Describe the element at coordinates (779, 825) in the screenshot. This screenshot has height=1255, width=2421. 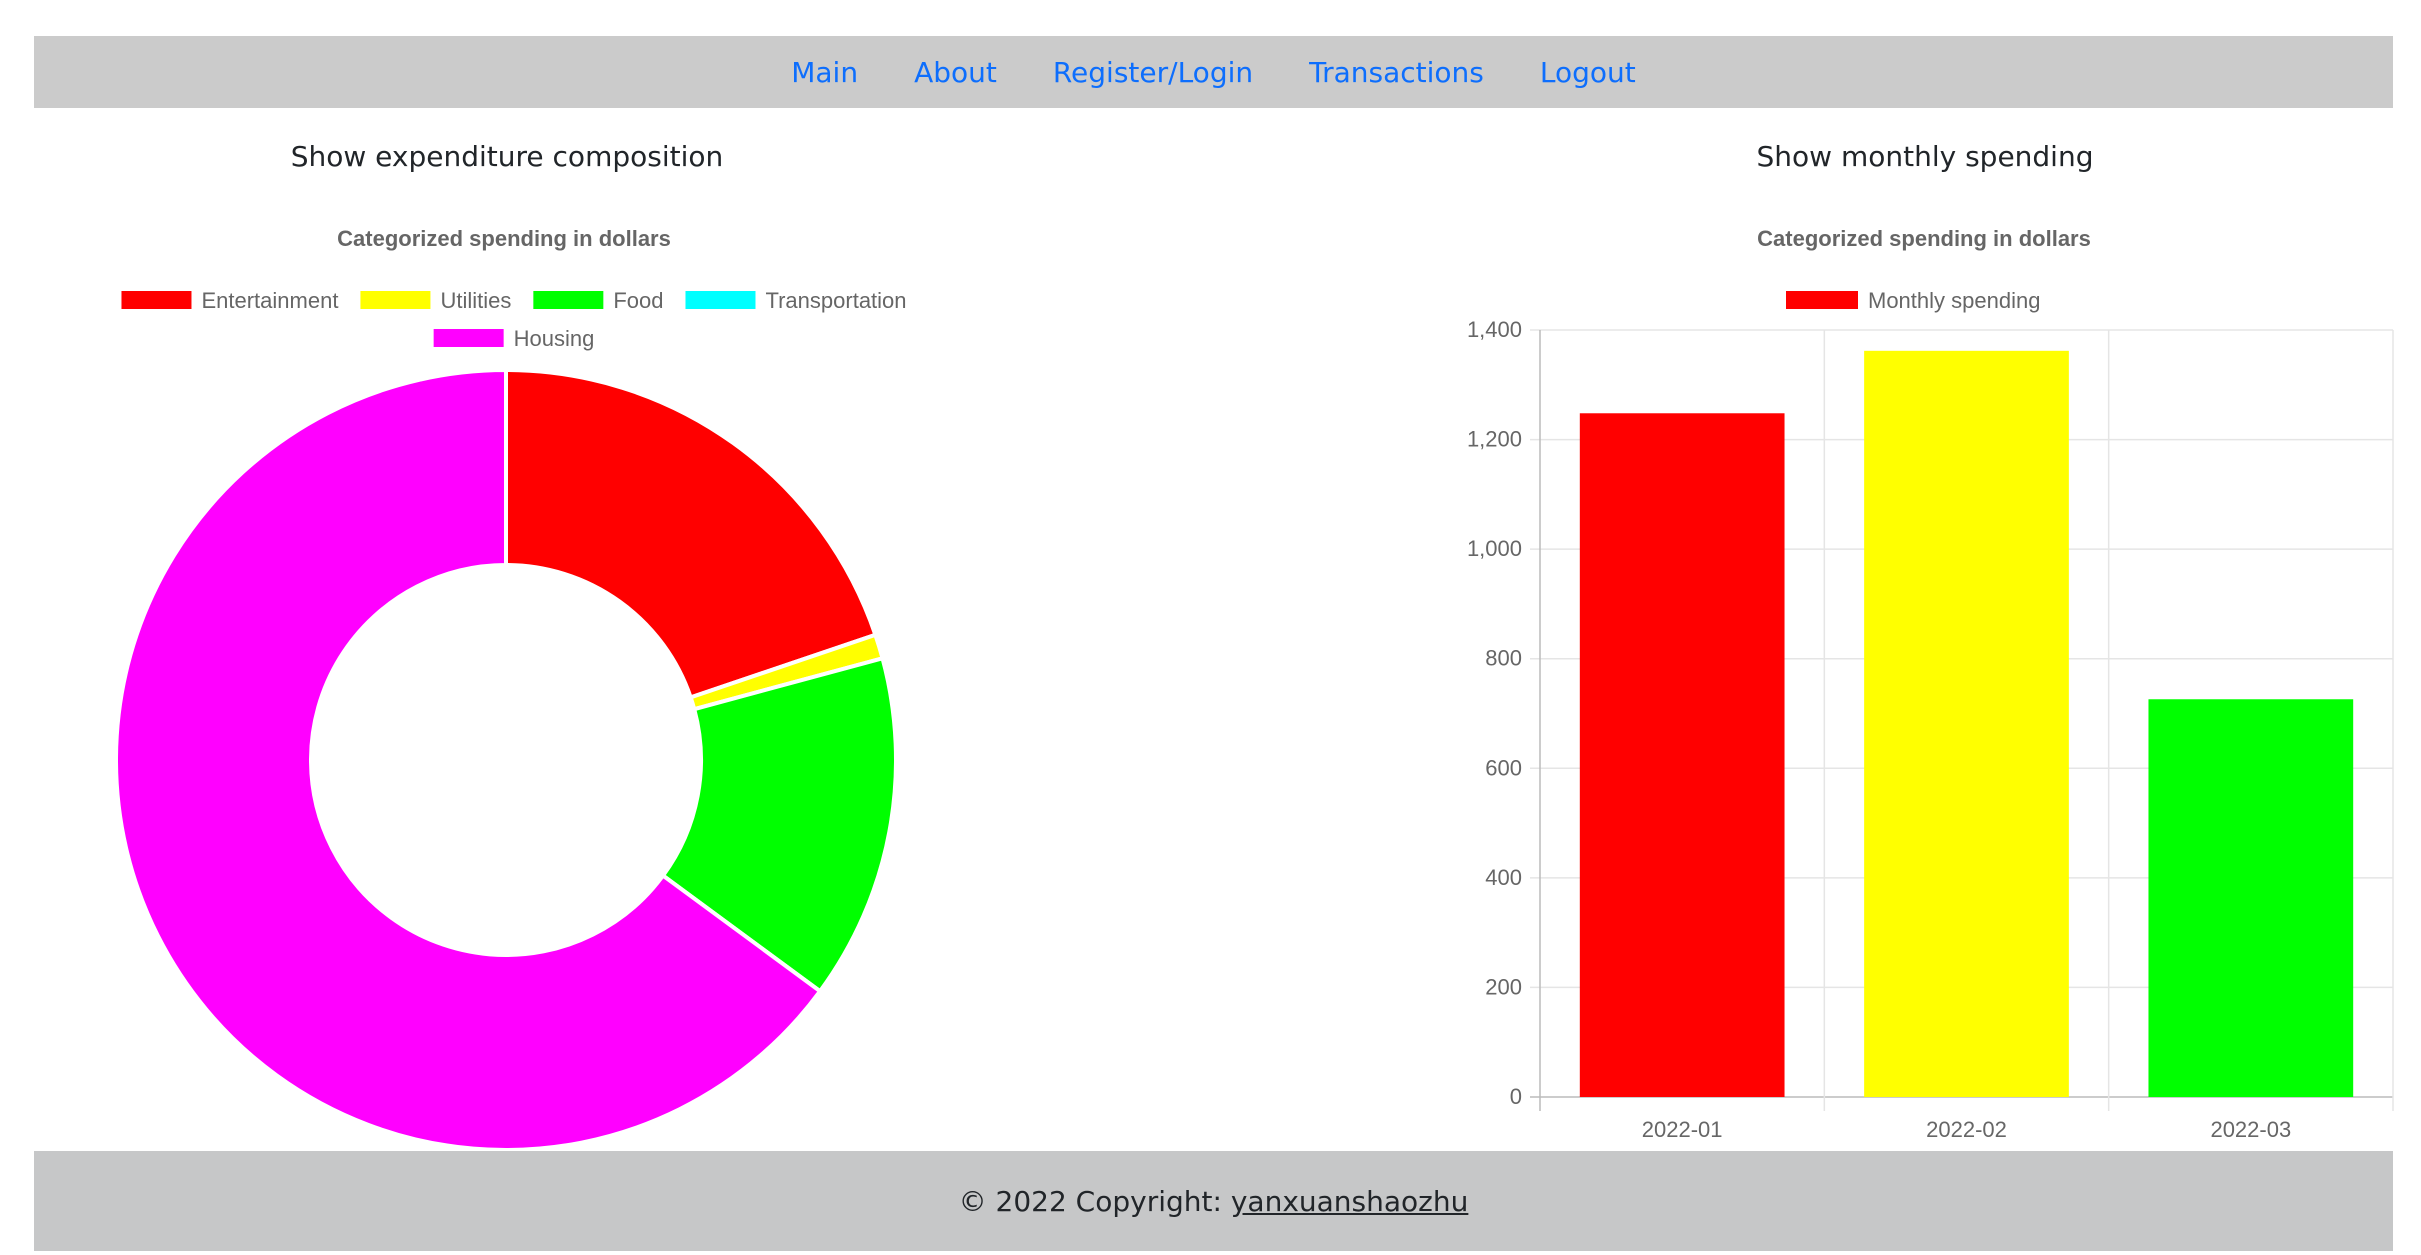
I see `donut-slice-food` at that location.